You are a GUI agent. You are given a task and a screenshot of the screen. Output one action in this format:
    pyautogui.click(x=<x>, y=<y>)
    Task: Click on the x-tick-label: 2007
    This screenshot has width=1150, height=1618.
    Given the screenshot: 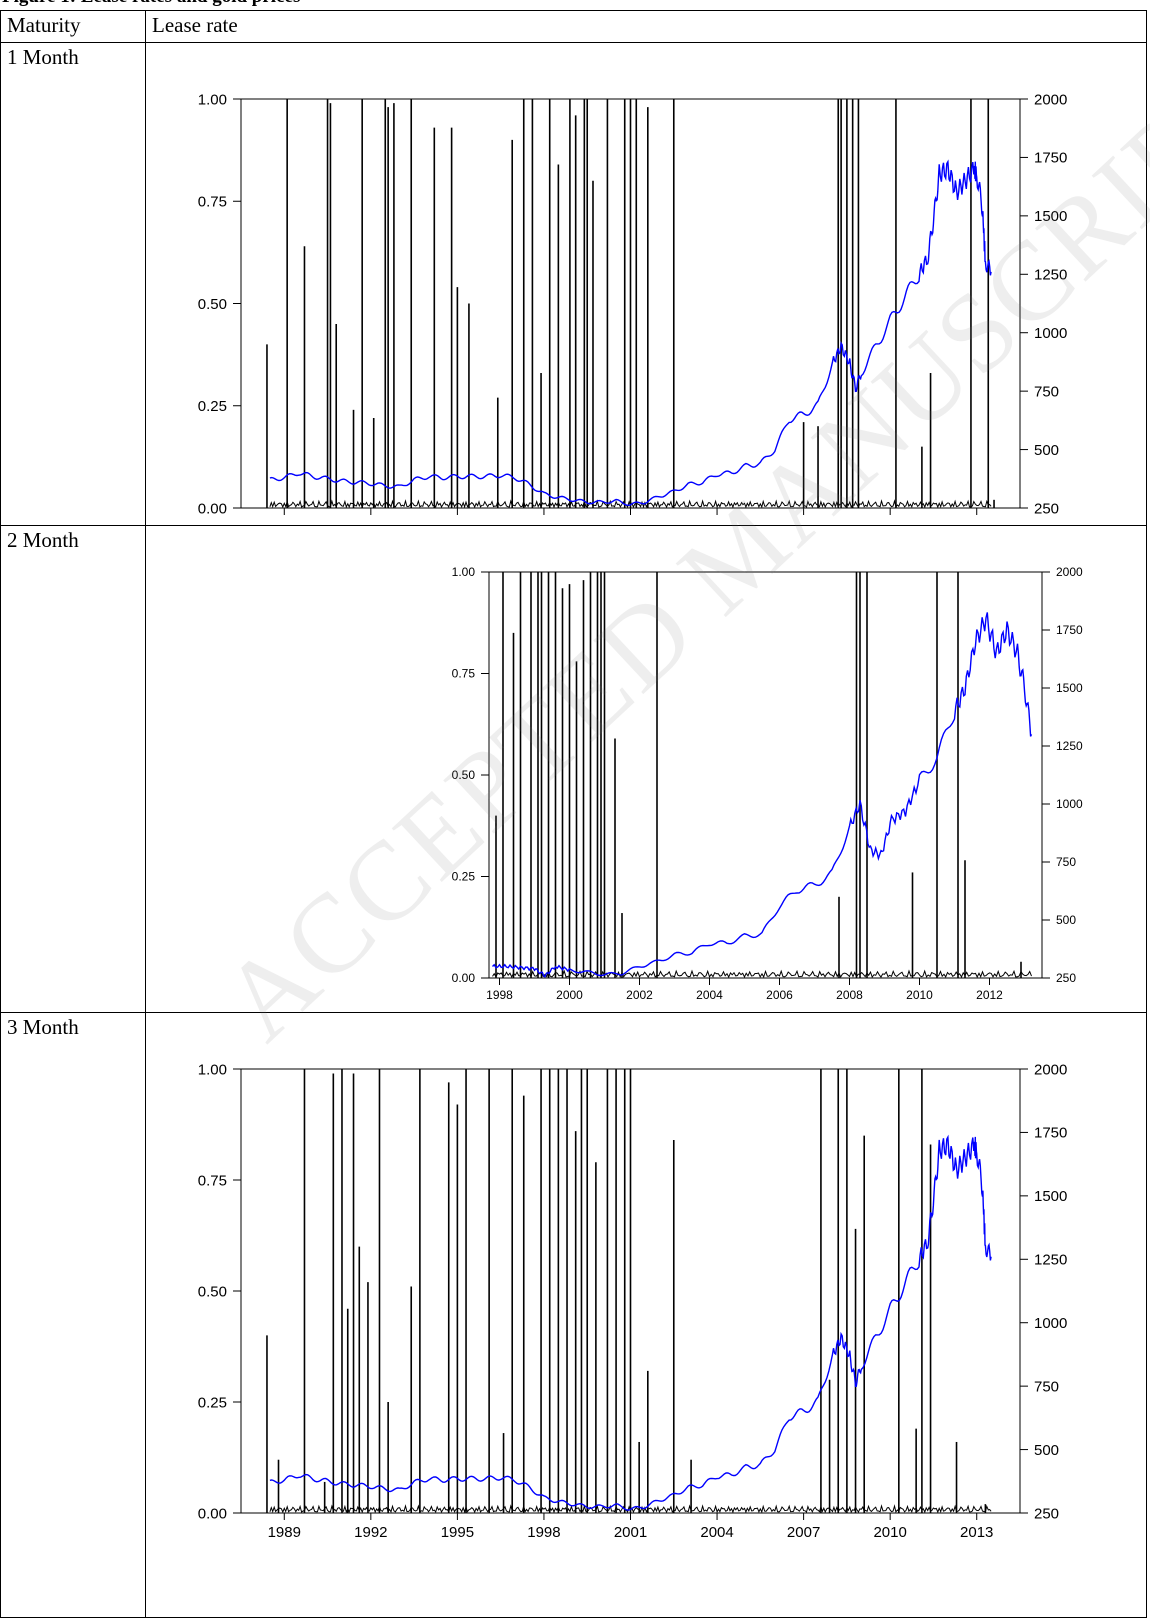 What is the action you would take?
    pyautogui.click(x=803, y=1532)
    